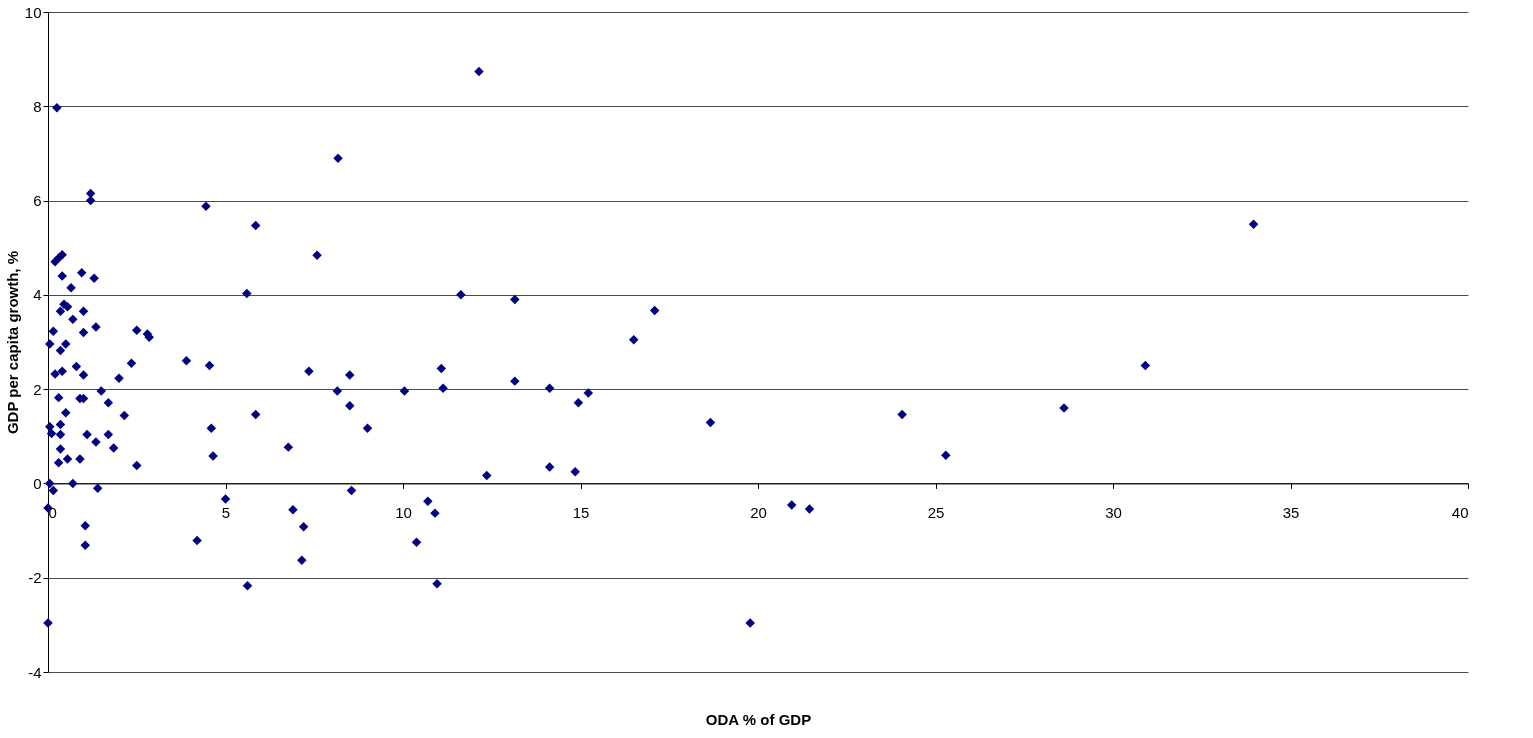 This screenshot has width=1533, height=738. What do you see at coordinates (37, 201) in the screenshot?
I see `y-tick-label: 6` at bounding box center [37, 201].